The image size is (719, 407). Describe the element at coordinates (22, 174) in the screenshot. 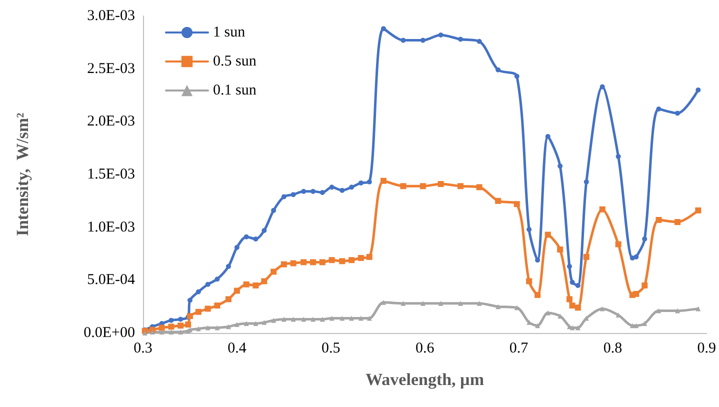

I see `y-axis-title: Intensity, W/sm²` at that location.